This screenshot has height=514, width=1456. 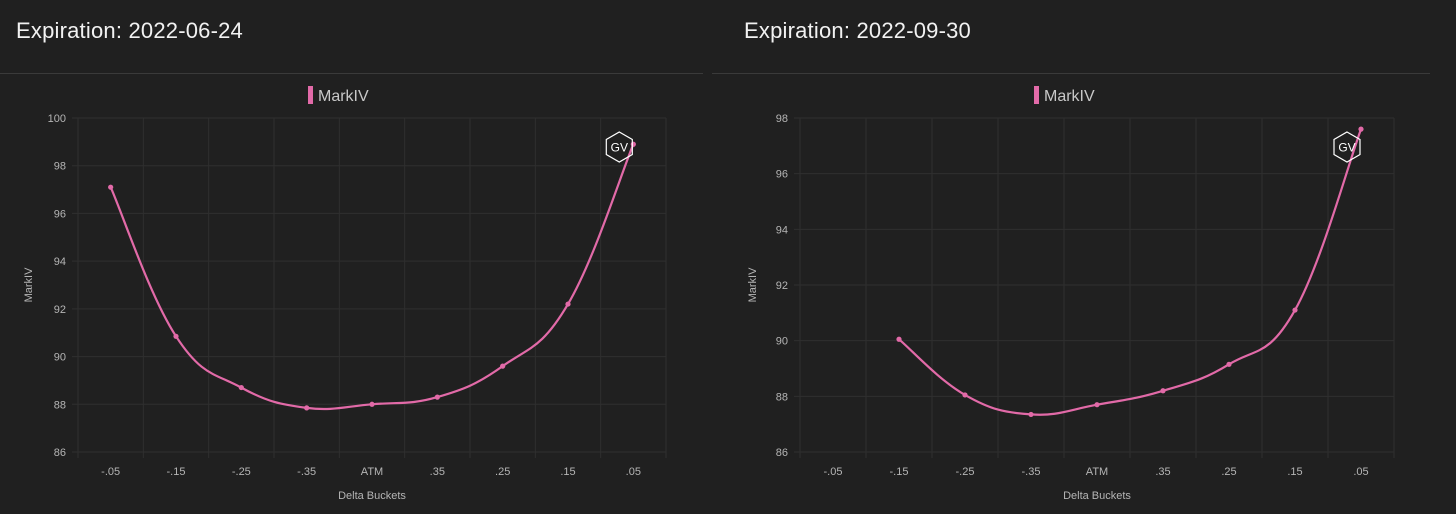 I want to click on y-axis: 86 88 90 92 94 96 98 100, so click(x=57, y=286).